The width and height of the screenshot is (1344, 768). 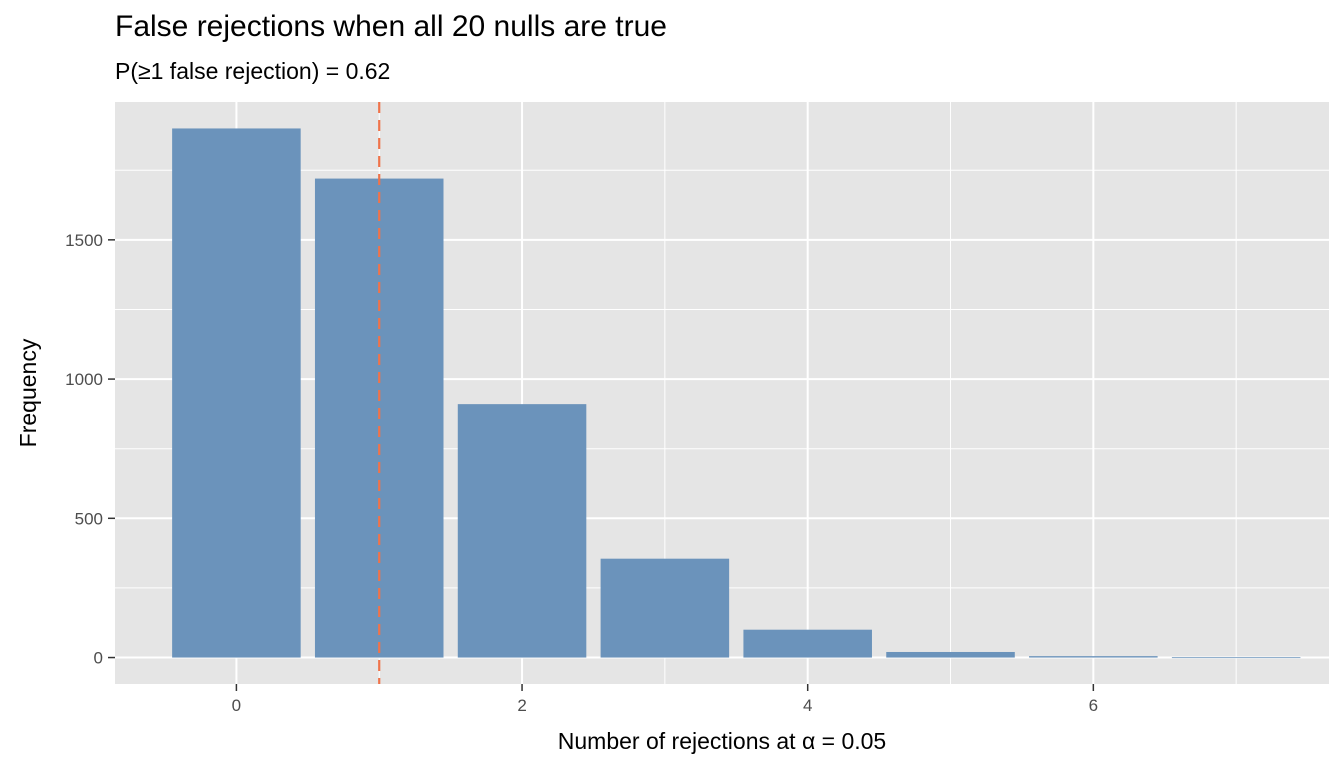 What do you see at coordinates (1093, 705) in the screenshot?
I see `x-tick-label: 6` at bounding box center [1093, 705].